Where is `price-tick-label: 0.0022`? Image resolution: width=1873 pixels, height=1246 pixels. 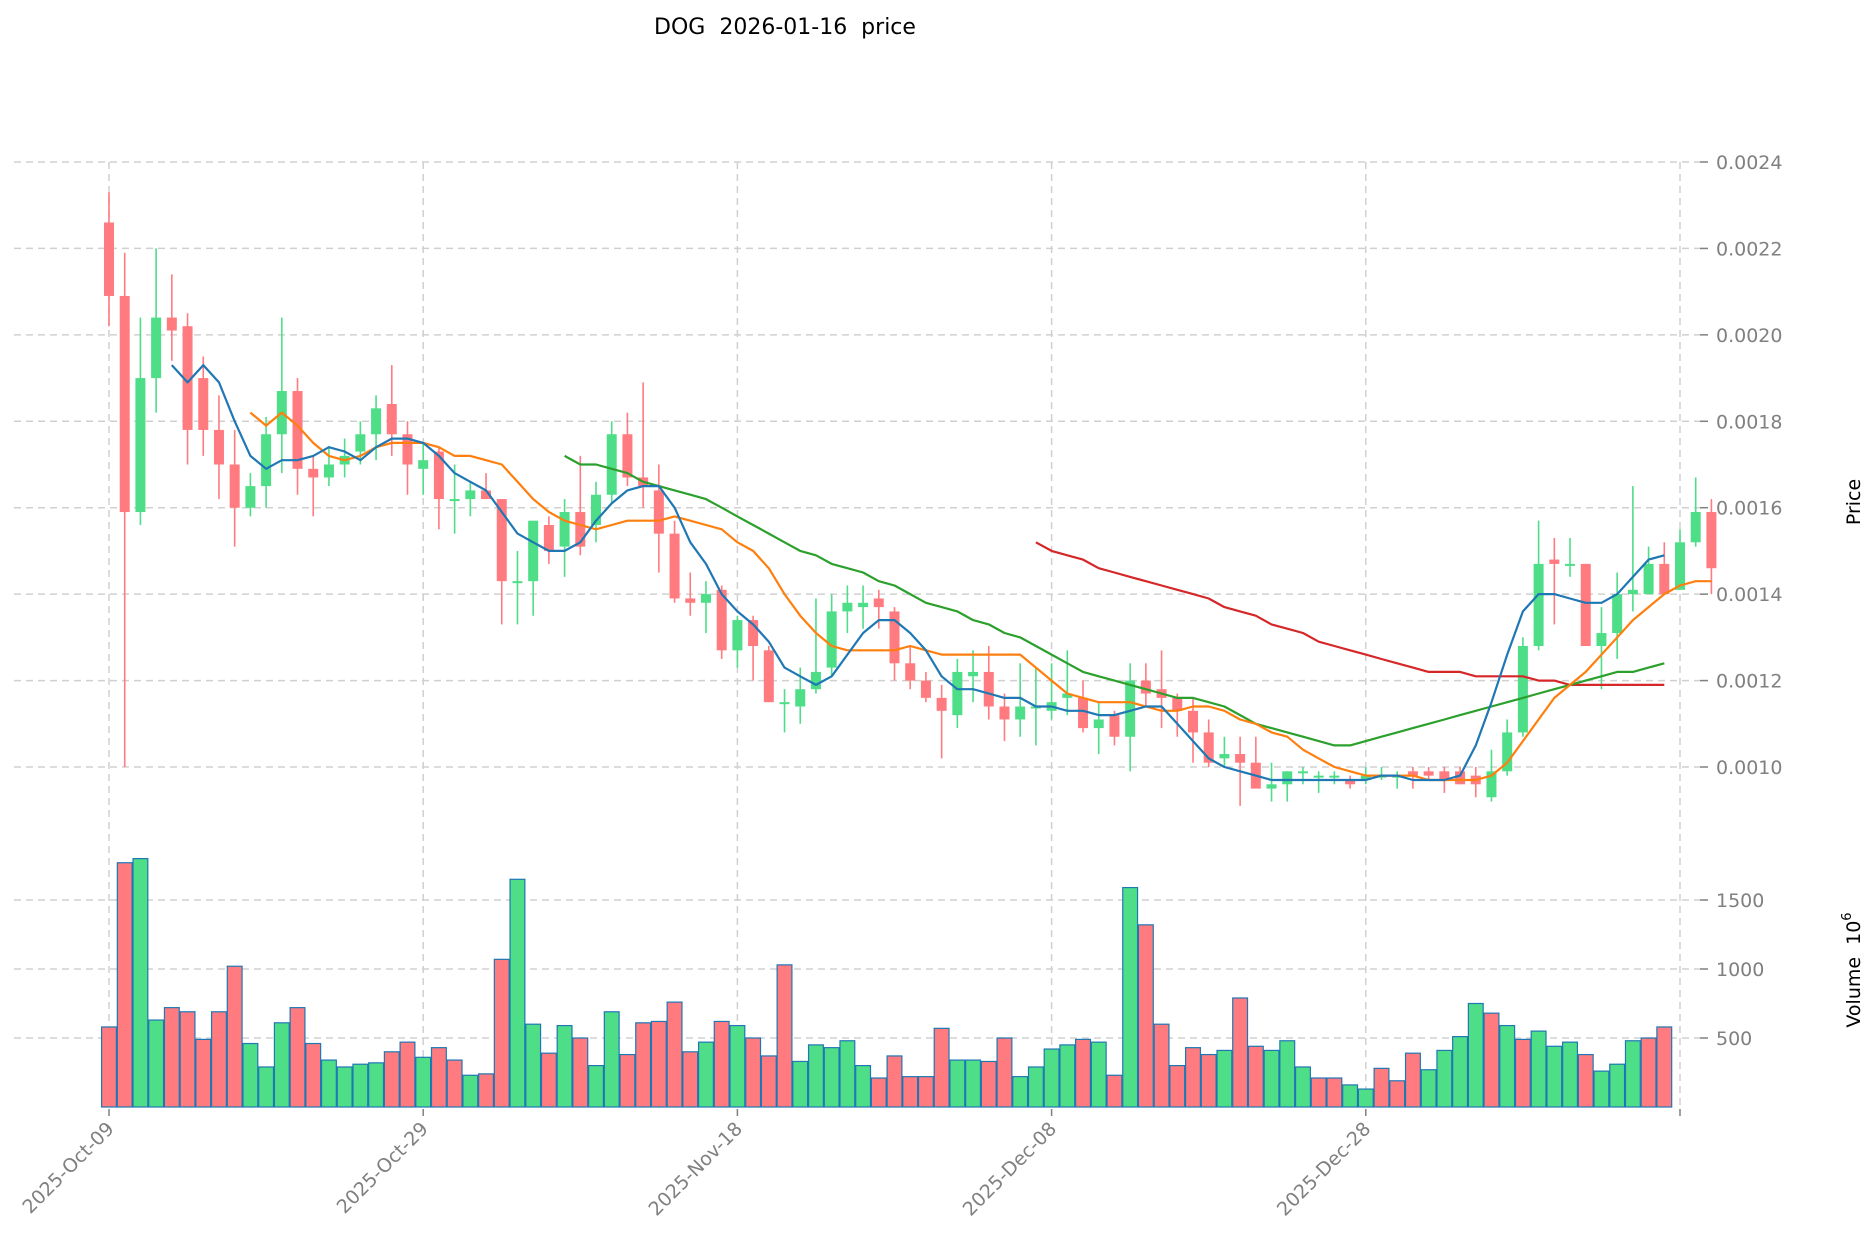 price-tick-label: 0.0022 is located at coordinates (1749, 249).